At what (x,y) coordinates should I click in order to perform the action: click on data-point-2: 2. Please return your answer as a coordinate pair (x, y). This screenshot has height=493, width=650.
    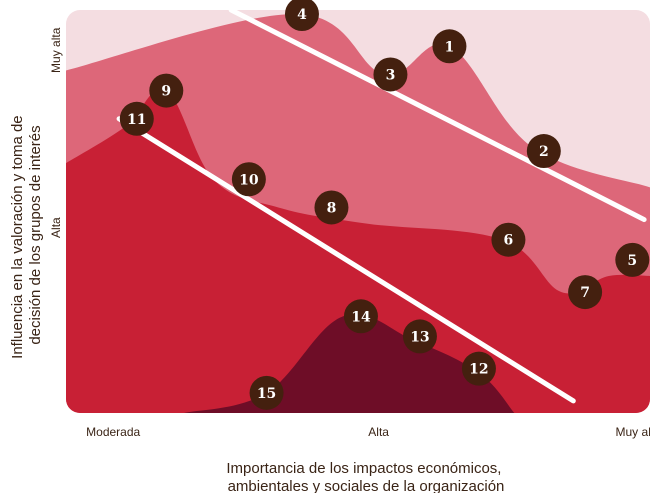
    Looking at the image, I should click on (543, 151).